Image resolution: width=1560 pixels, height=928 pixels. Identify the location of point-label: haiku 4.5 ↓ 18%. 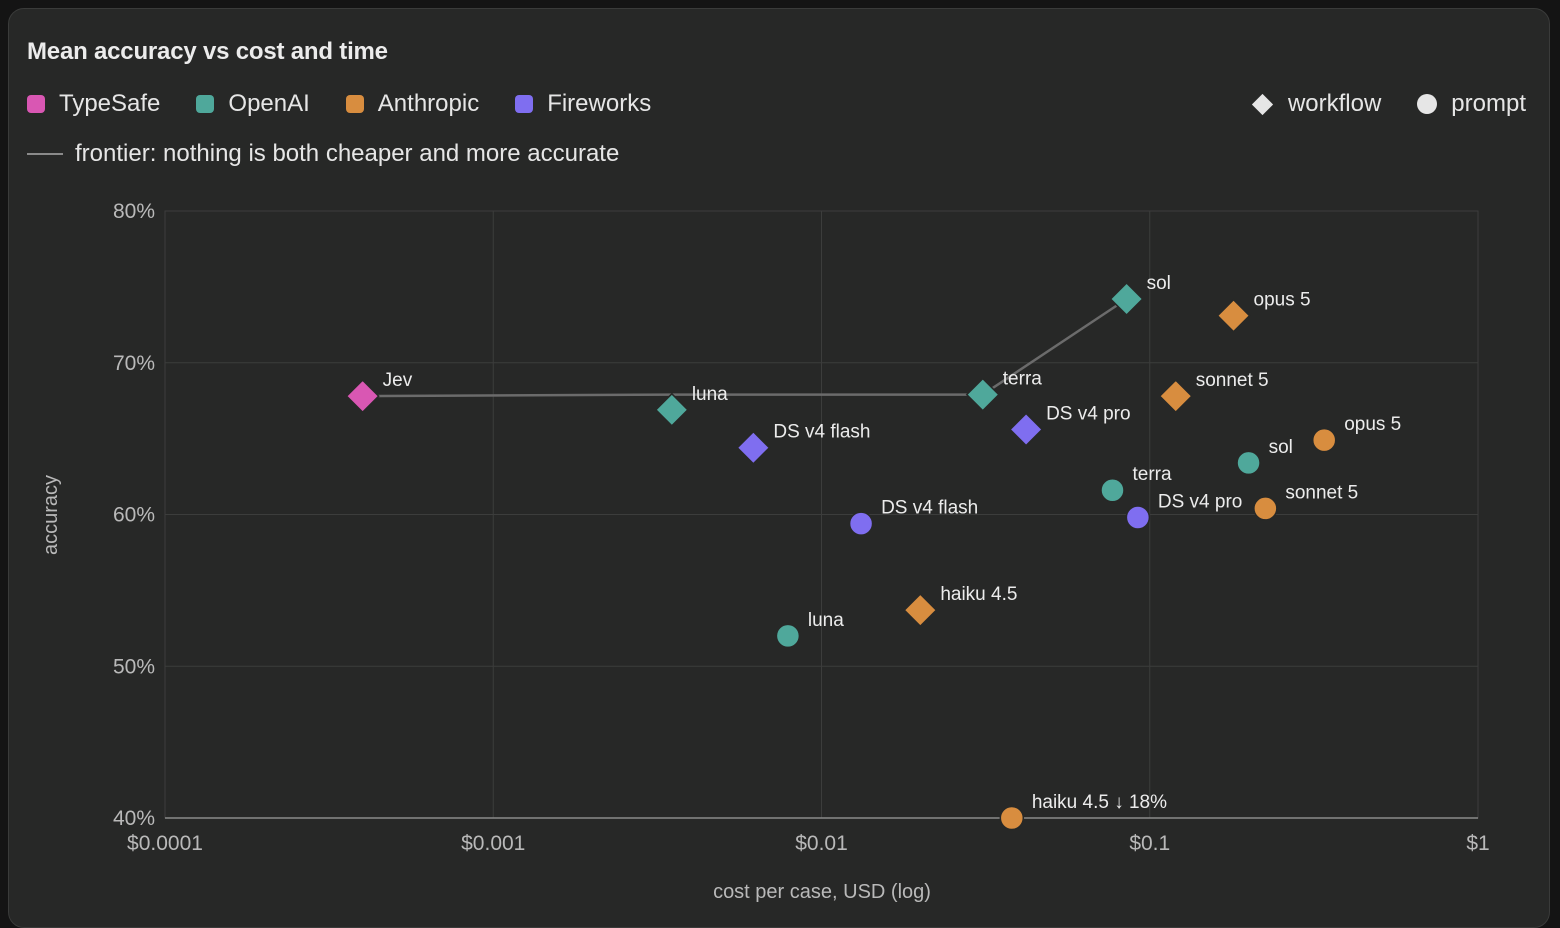
(1099, 802).